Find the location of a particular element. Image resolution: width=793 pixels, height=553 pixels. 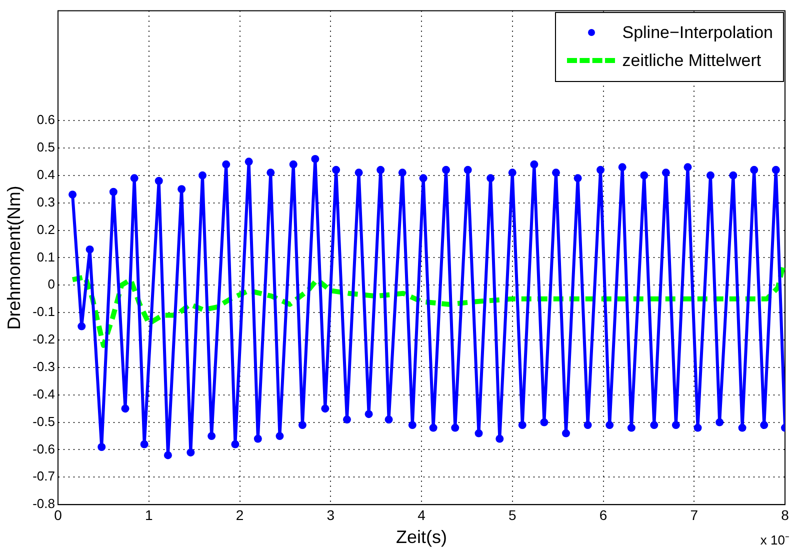

x-axis-title: Zeit(s) is located at coordinates (421, 537).